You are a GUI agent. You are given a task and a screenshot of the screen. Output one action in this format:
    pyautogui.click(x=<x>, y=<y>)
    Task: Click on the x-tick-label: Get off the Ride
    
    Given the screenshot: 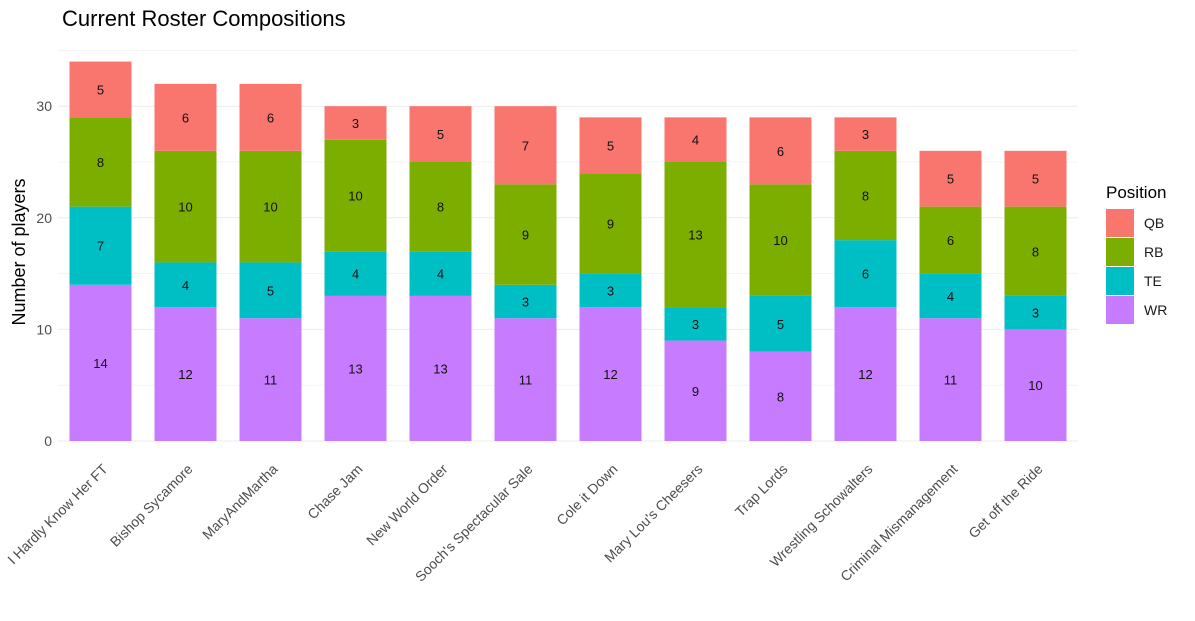 What is the action you would take?
    pyautogui.click(x=1005, y=501)
    